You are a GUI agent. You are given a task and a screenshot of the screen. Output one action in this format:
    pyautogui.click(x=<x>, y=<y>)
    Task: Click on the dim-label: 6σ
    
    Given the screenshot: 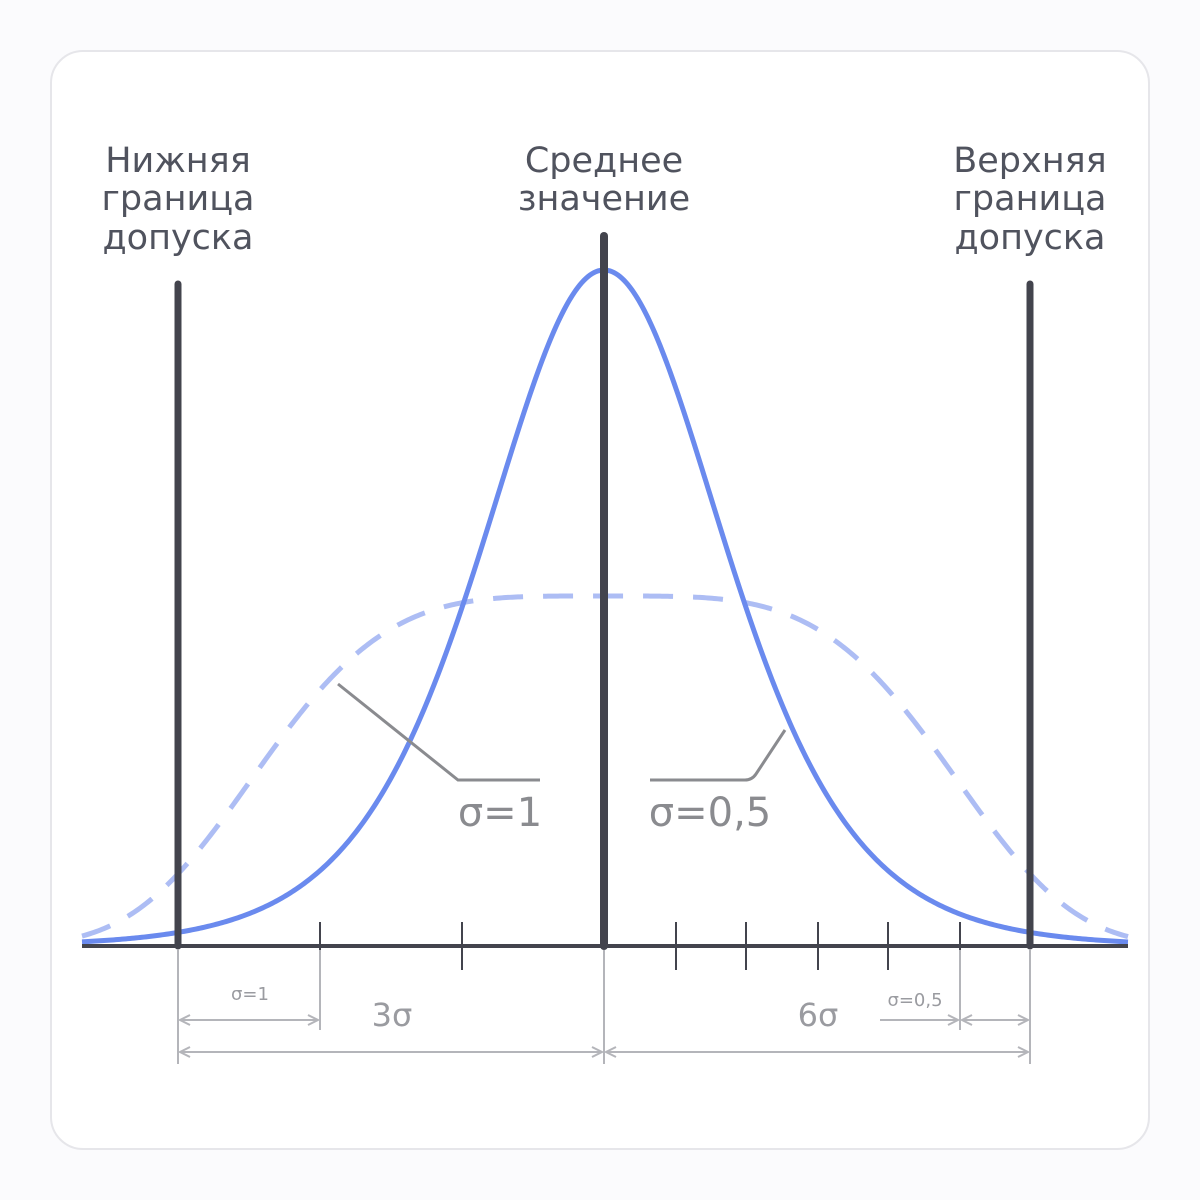 What is the action you would take?
    pyautogui.click(x=818, y=1015)
    